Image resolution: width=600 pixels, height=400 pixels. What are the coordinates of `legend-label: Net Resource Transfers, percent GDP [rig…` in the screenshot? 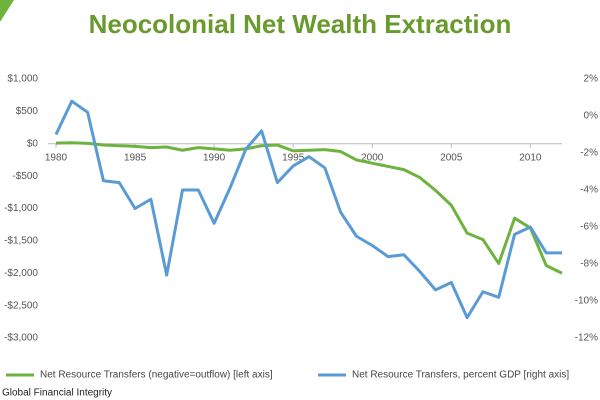 It's located at (460, 375).